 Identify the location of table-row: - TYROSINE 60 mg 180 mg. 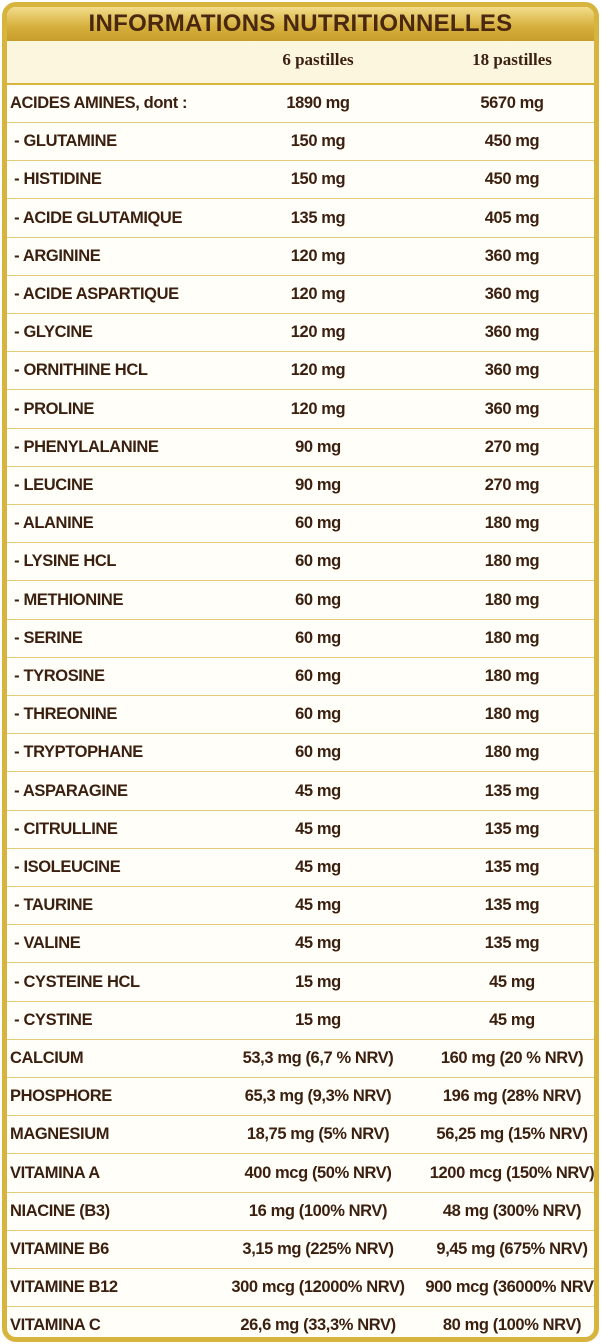
(300, 677).